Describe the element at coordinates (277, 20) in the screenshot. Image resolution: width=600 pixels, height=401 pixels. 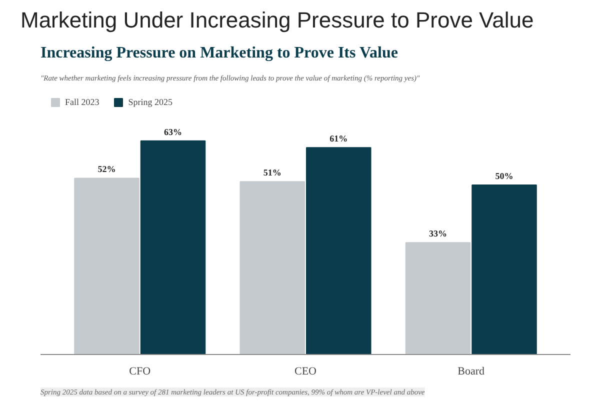
I see `chart-title: Marketing Under Increasing Pressure to Prove Value` at that location.